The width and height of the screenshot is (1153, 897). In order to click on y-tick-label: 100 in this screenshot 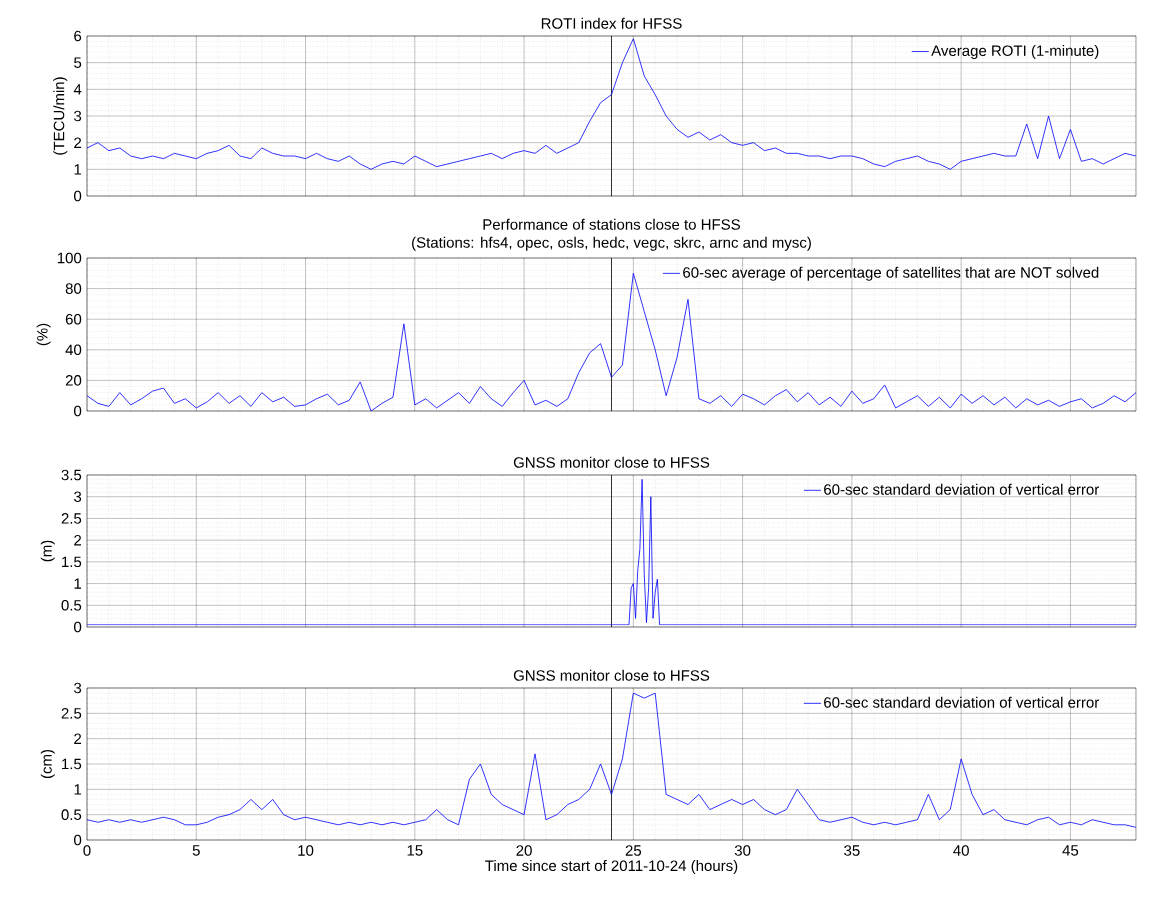, I will do `click(69, 258)`.